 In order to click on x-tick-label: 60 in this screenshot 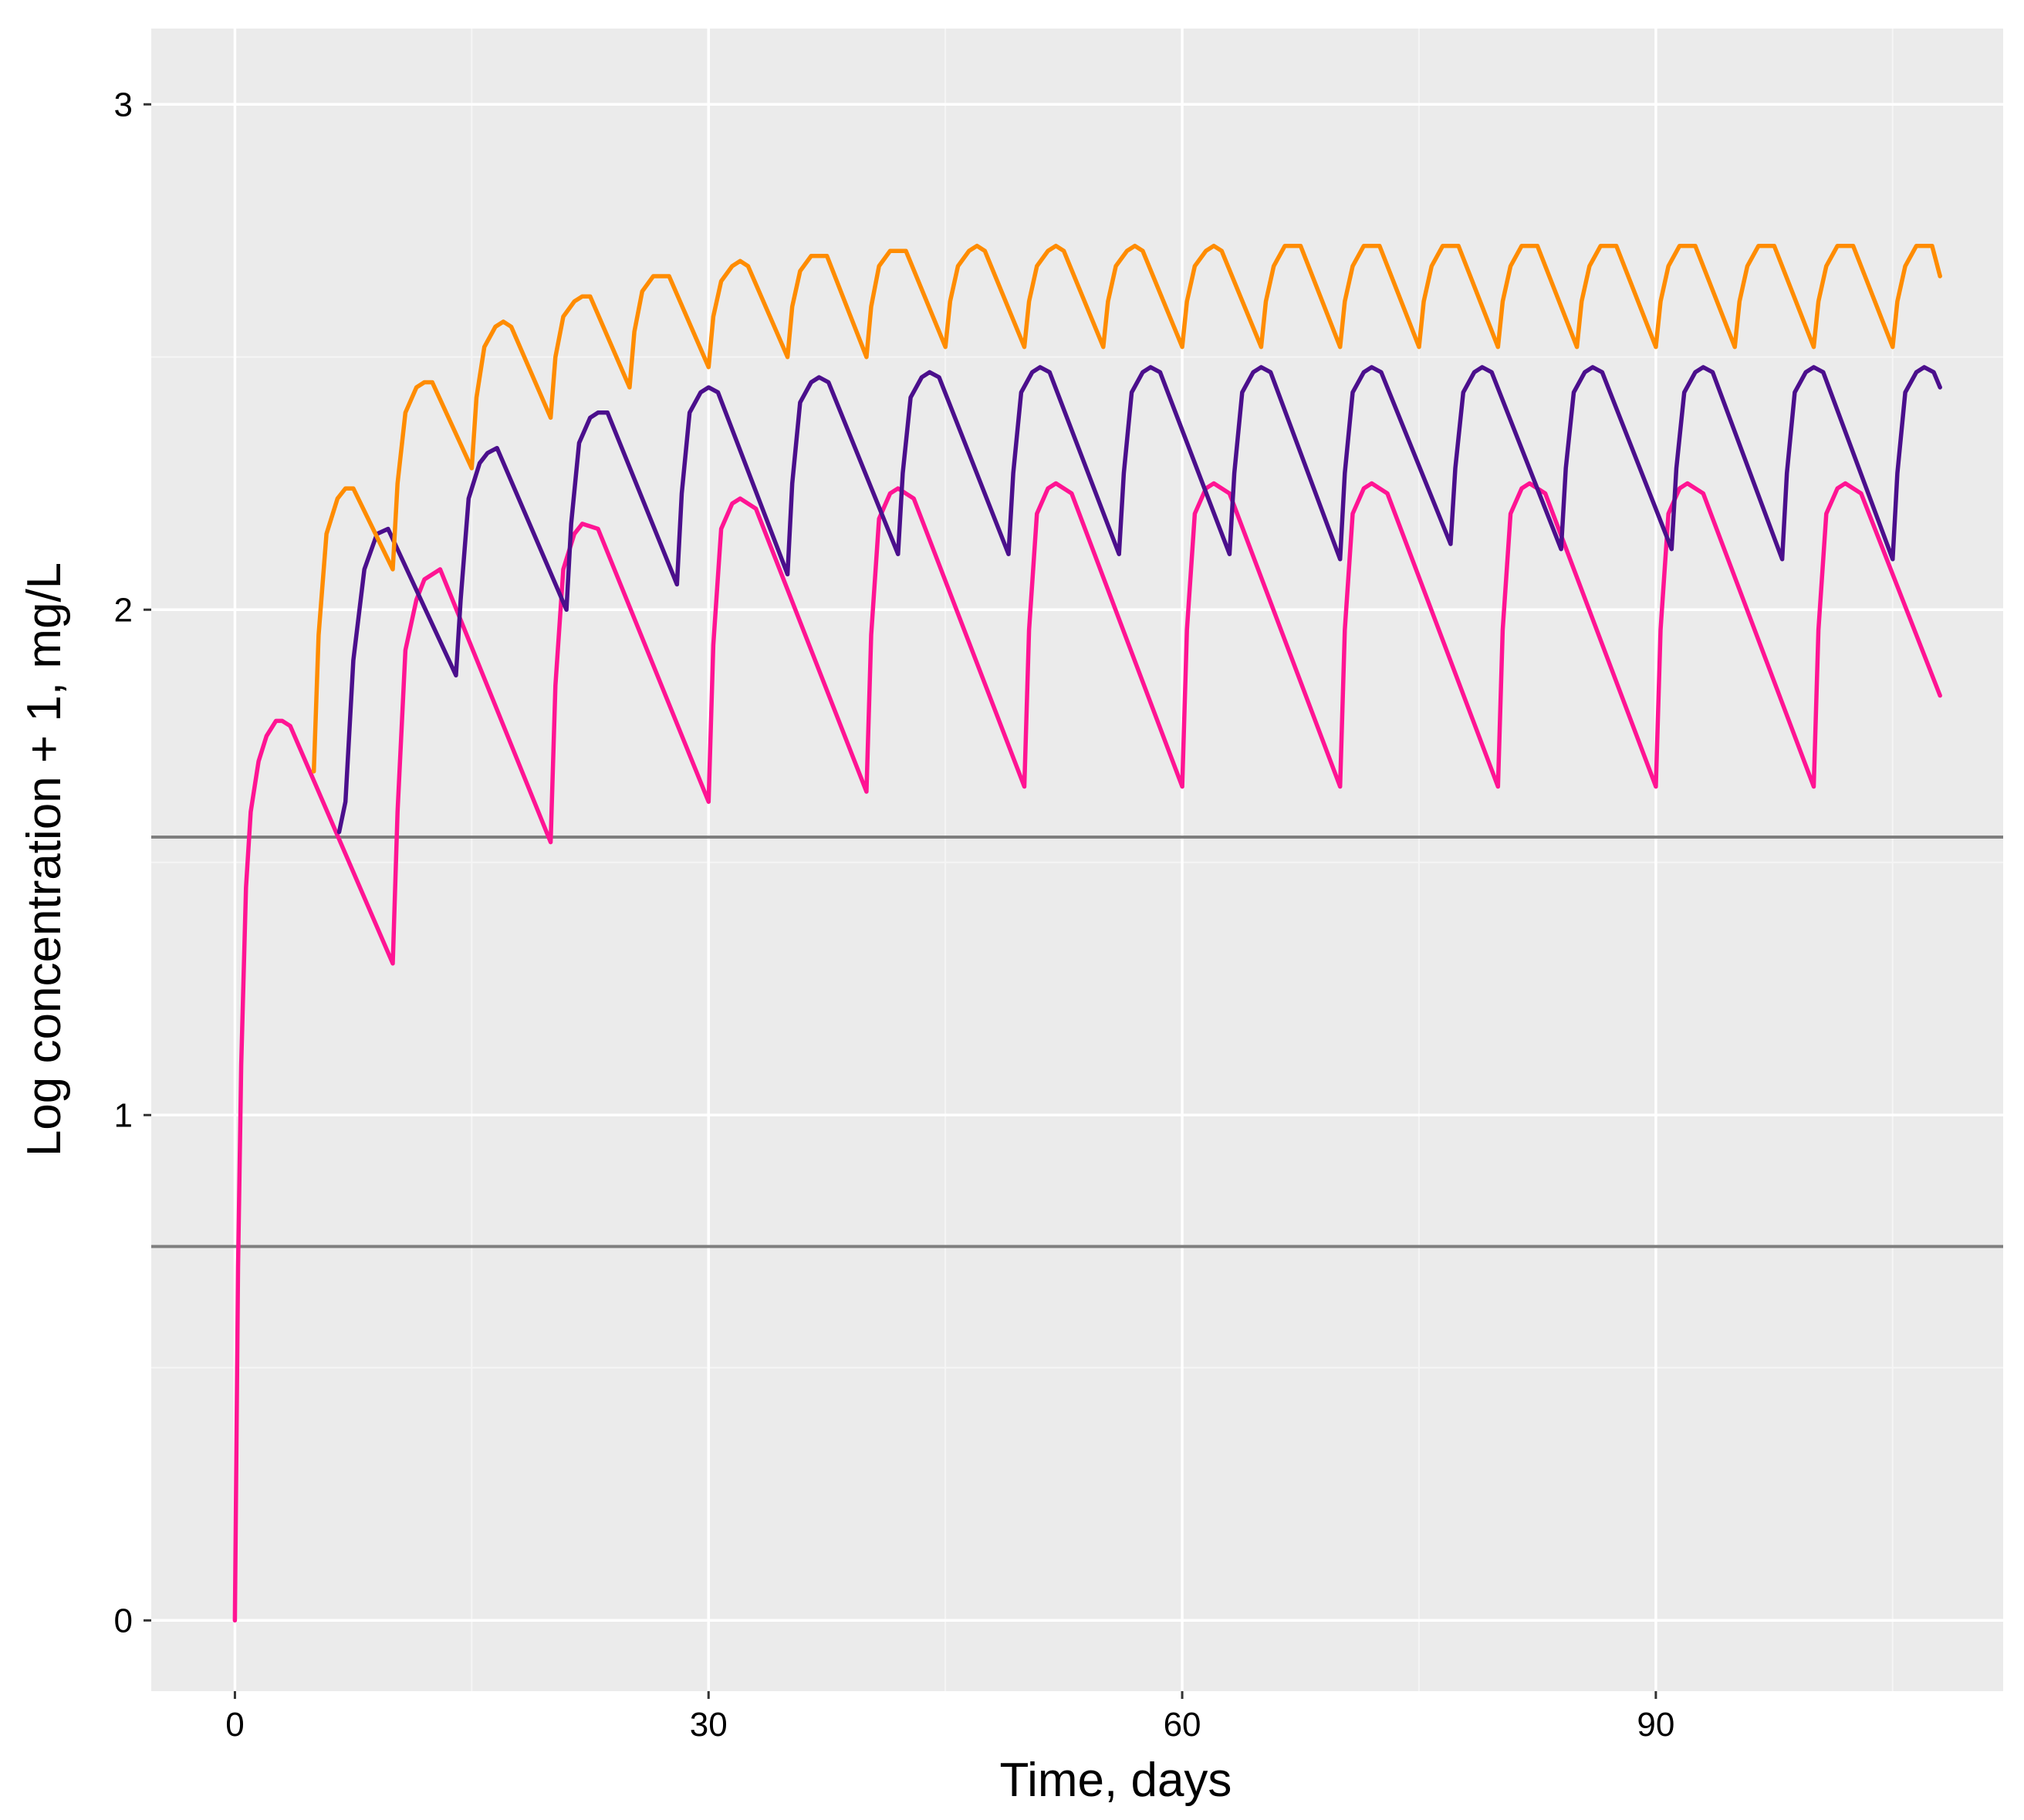, I will do `click(1182, 1725)`.